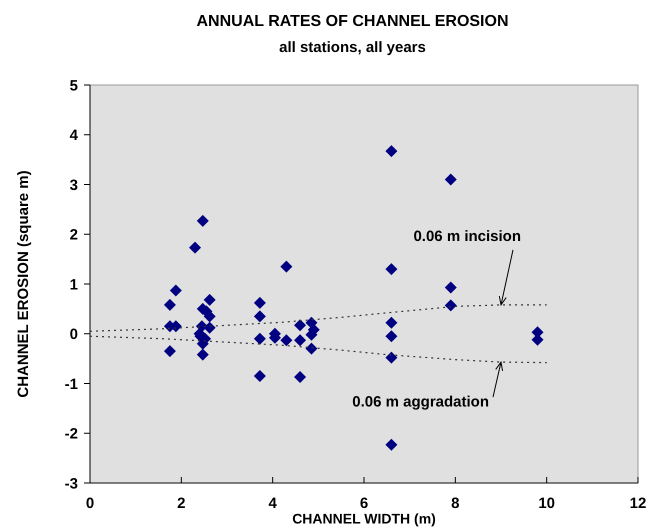  Describe the element at coordinates (71, 384) in the screenshot. I see `y-tick-label: -1` at that location.